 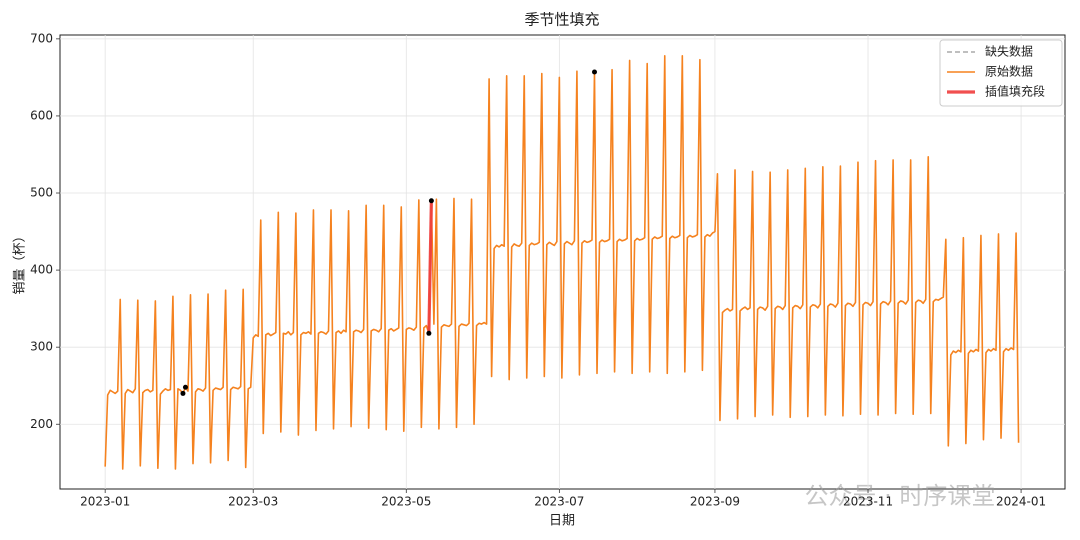 I want to click on x-tick-label: 2023-09, so click(x=715, y=502).